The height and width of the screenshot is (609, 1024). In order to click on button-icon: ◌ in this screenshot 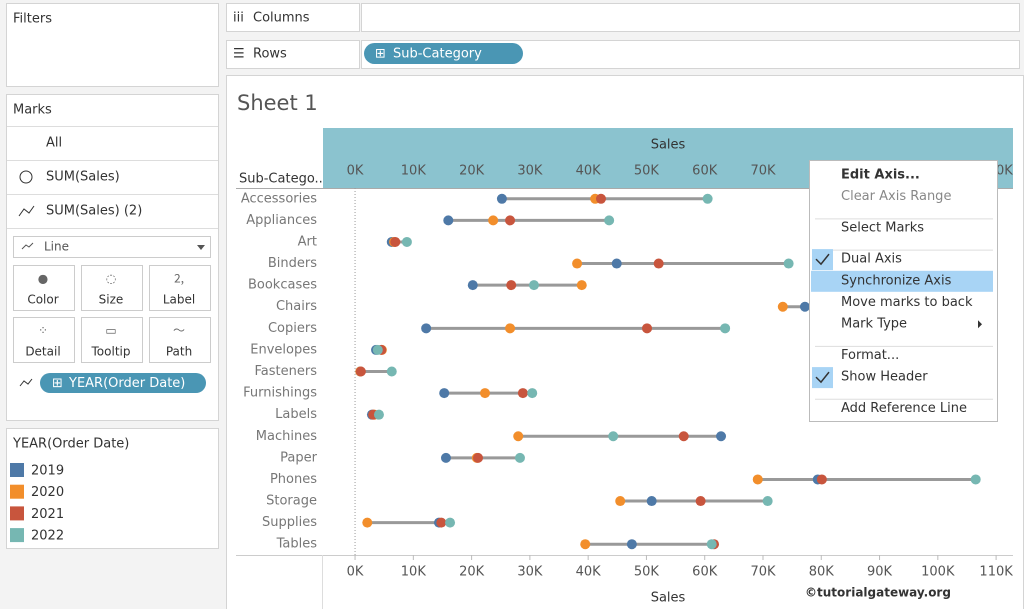, I will do `click(111, 279)`.